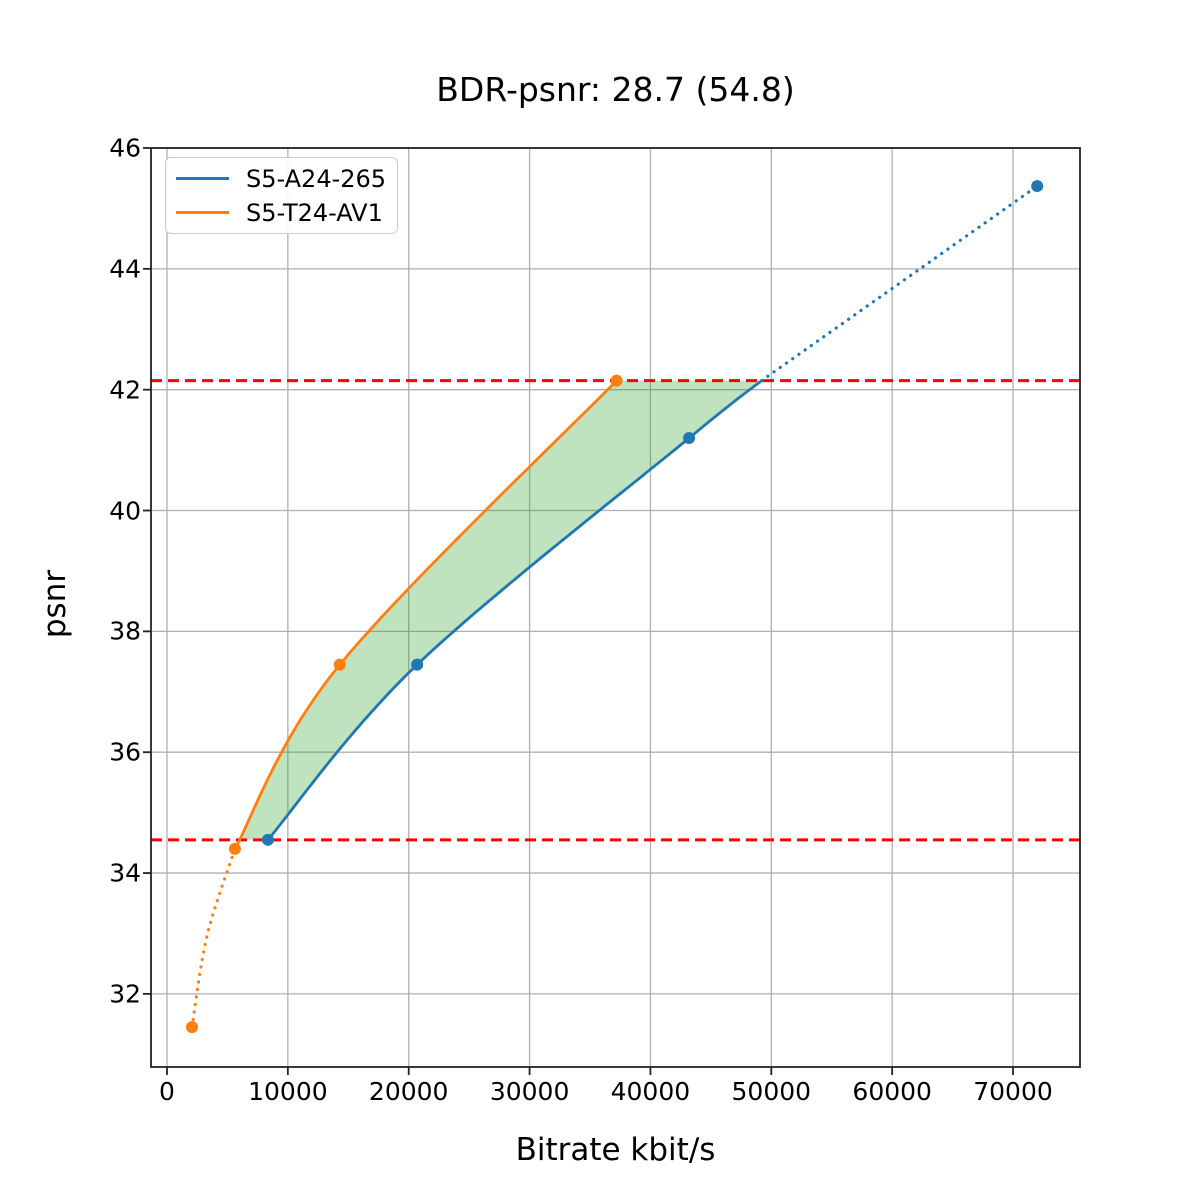  I want to click on x-tick-label: 0, so click(167, 1091).